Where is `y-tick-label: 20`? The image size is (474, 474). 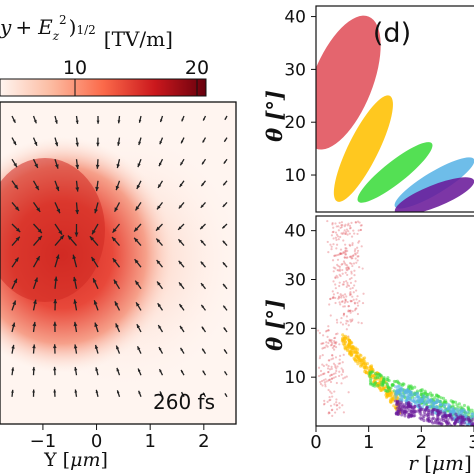 y-tick-label: 20 is located at coordinates (295, 329).